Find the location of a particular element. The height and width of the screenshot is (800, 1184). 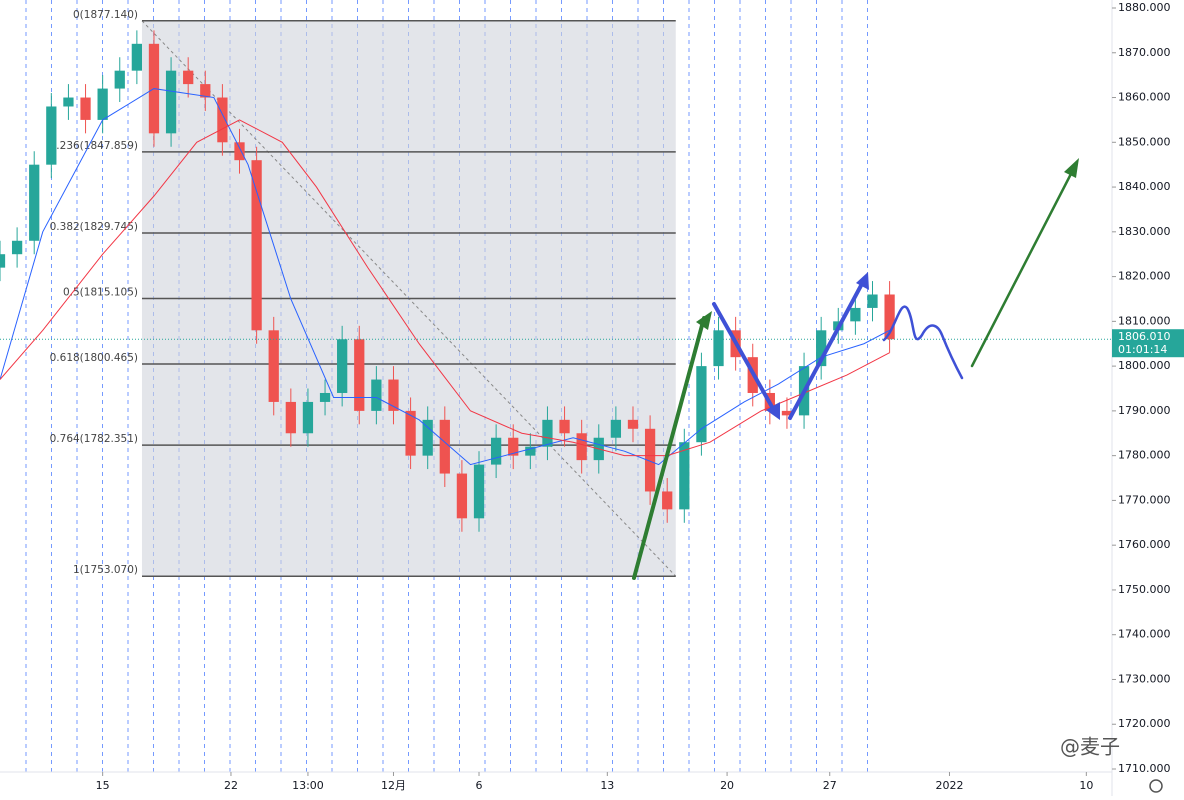

fib-label: 0.618(1800.465) is located at coordinates (94, 358).